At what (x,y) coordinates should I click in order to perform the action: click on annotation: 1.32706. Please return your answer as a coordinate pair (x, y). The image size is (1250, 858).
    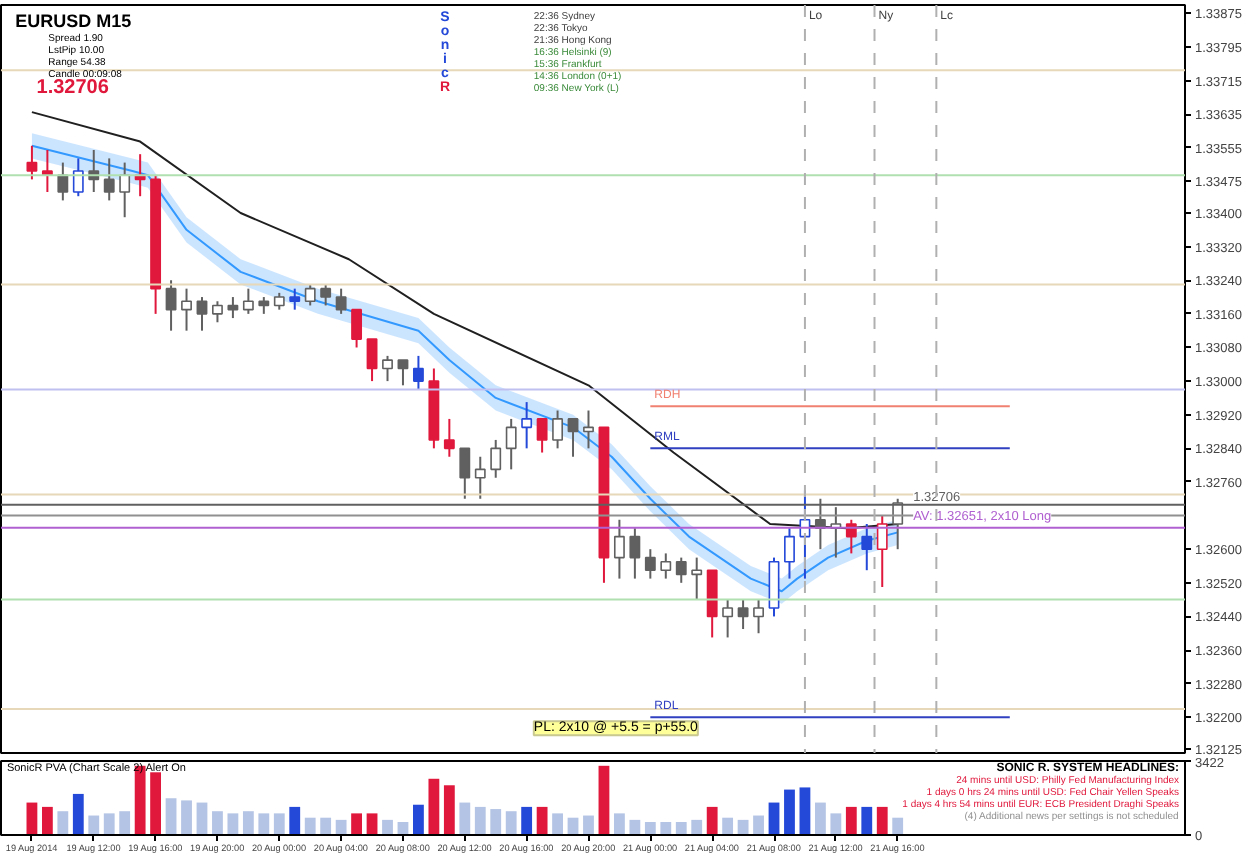
    Looking at the image, I should click on (73, 87).